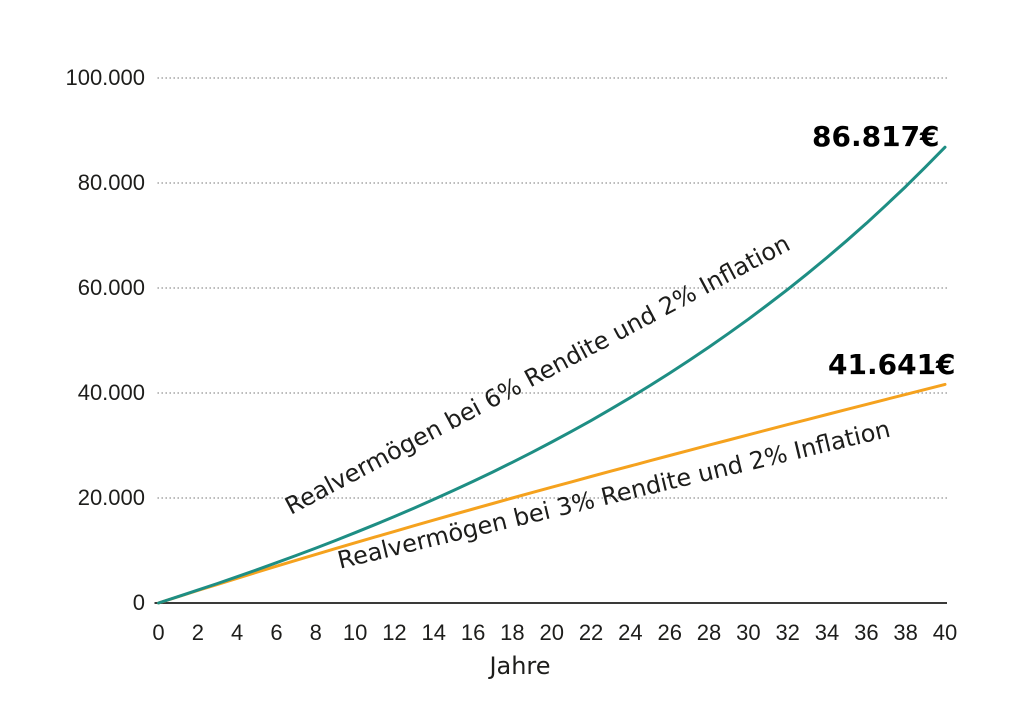 The image size is (1024, 724). What do you see at coordinates (512, 632) in the screenshot?
I see `x-tick-label: 18` at bounding box center [512, 632].